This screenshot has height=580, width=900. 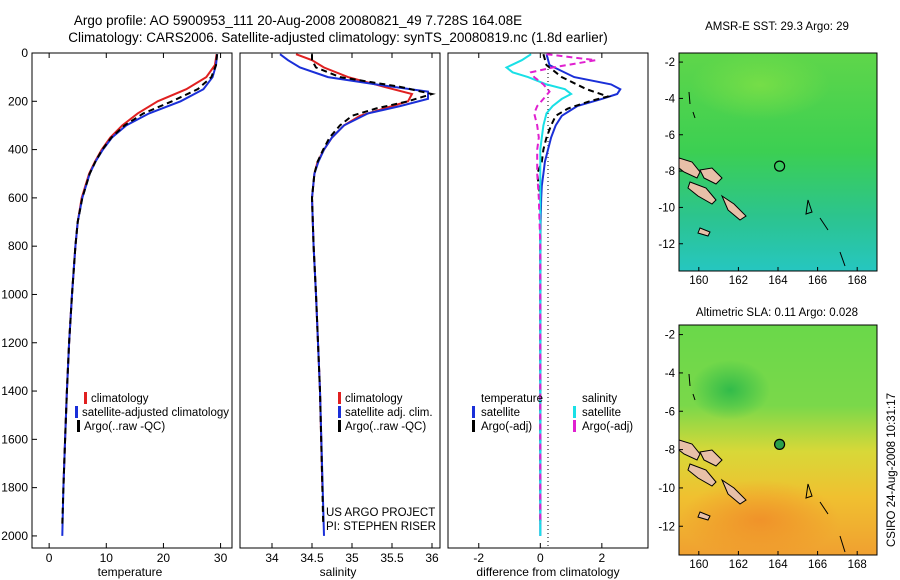 What do you see at coordinates (120, 399) in the screenshot?
I see `legend-climatology: climatology` at bounding box center [120, 399].